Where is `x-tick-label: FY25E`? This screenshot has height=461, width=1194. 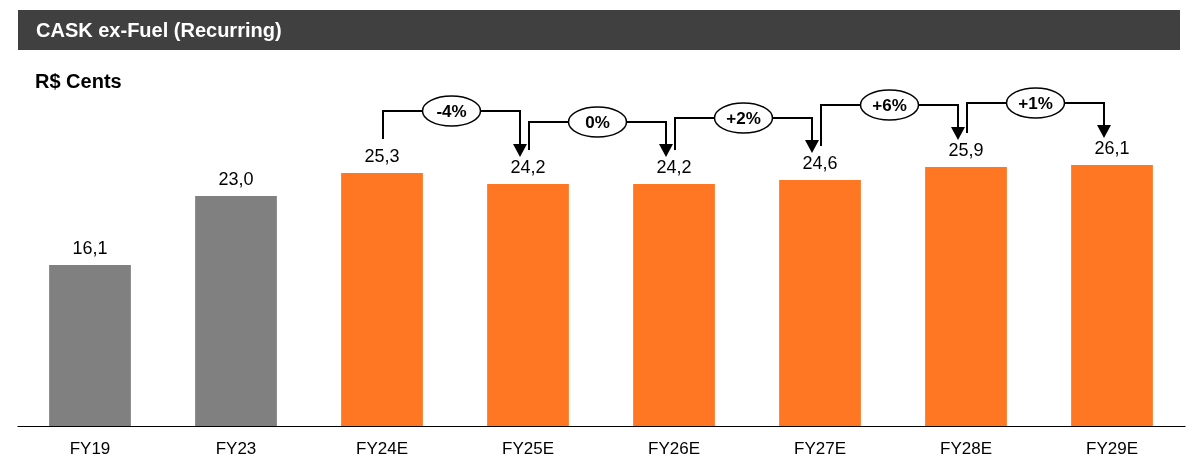
x-tick-label: FY25E is located at coordinates (528, 448).